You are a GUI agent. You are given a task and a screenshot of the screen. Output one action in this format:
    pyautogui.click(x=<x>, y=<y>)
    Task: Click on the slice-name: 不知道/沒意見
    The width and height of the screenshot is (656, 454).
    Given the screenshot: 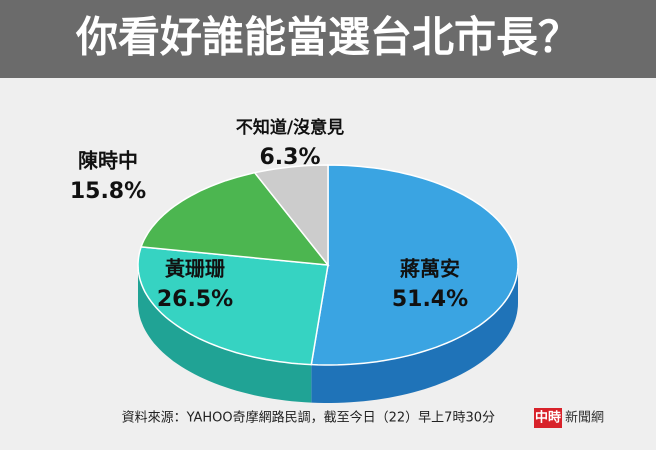 What is the action you would take?
    pyautogui.click(x=290, y=127)
    